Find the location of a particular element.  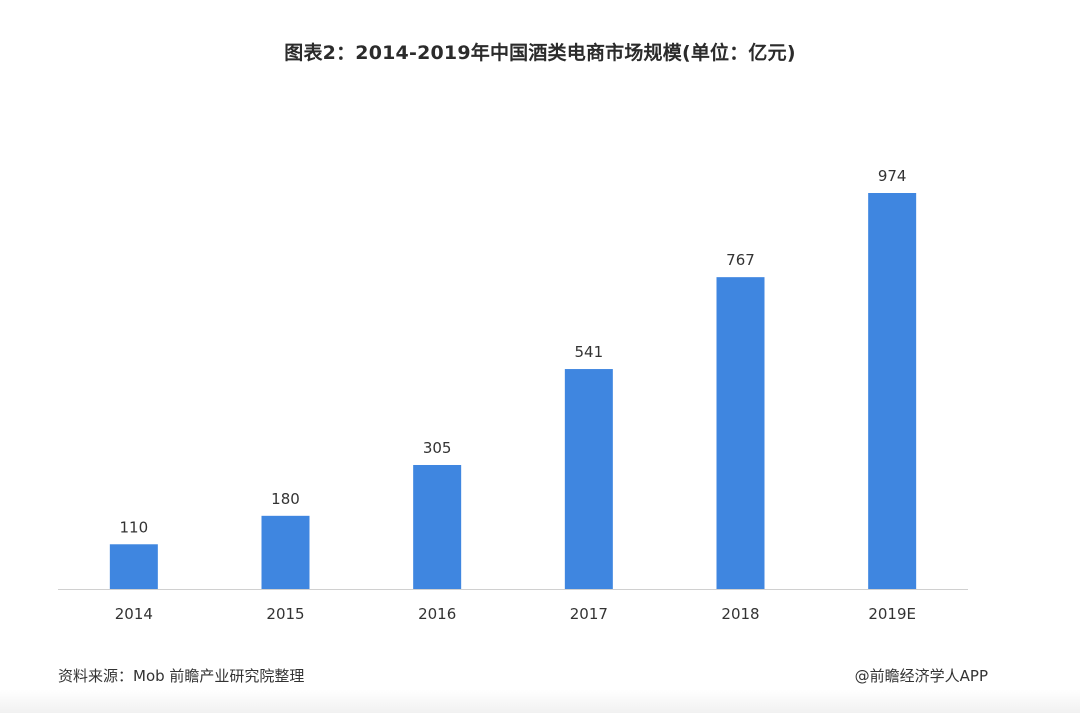

bar-2014 is located at coordinates (133, 566).